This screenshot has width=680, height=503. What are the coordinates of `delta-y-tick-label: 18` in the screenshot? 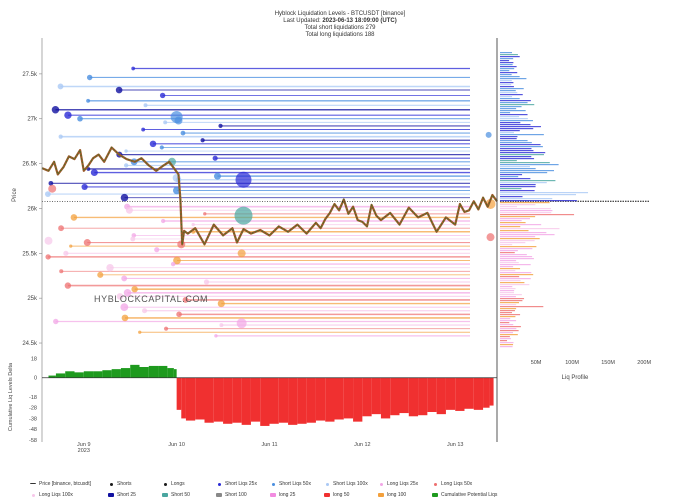 It's located at (34, 359).